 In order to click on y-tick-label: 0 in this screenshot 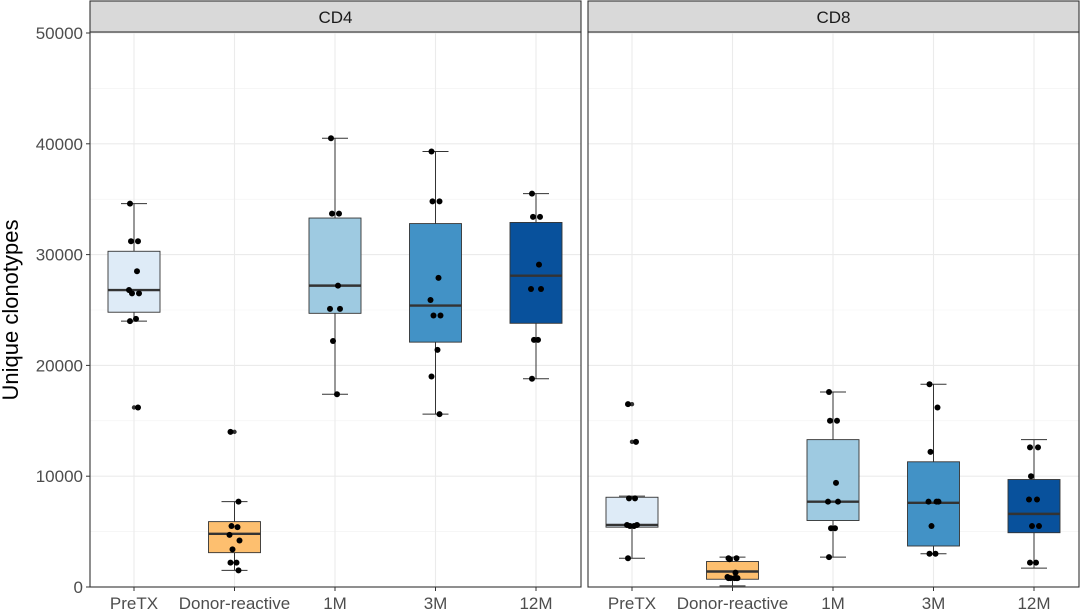, I will do `click(78, 587)`.